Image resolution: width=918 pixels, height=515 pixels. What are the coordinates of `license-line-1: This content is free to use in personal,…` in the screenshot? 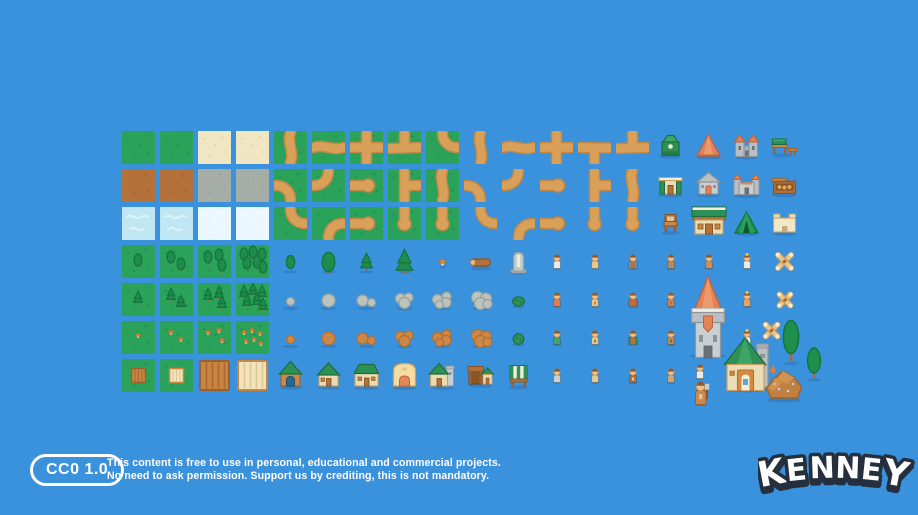 It's located at (304, 463).